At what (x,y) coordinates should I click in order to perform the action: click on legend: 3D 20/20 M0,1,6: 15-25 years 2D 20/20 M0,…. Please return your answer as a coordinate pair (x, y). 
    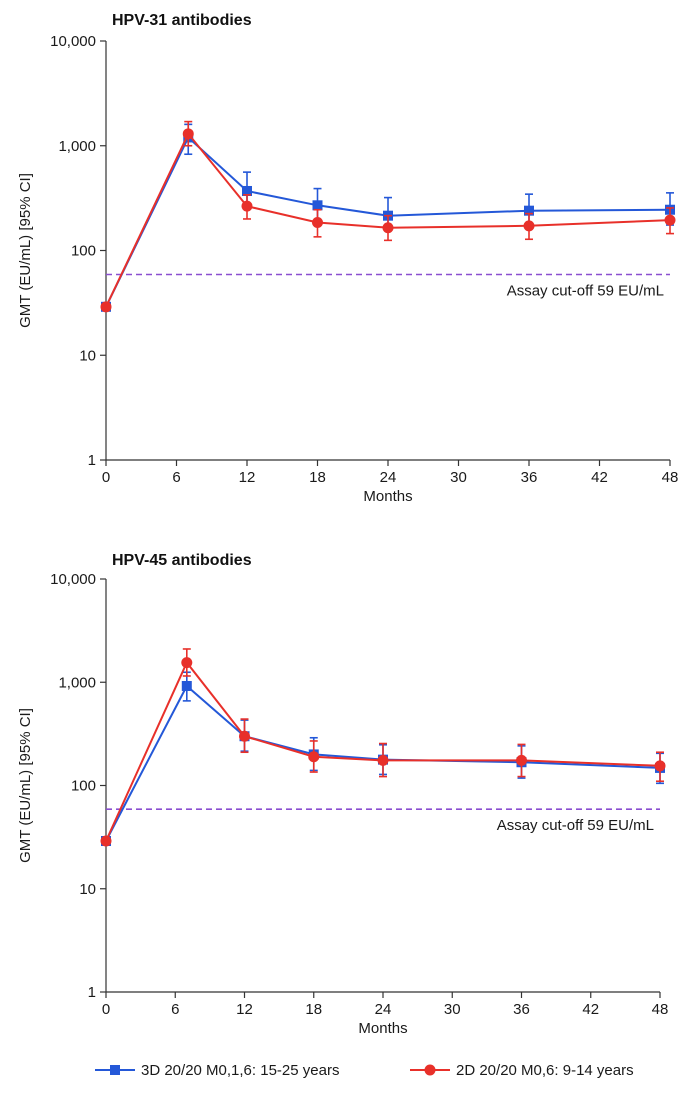
    Looking at the image, I should click on (364, 1070).